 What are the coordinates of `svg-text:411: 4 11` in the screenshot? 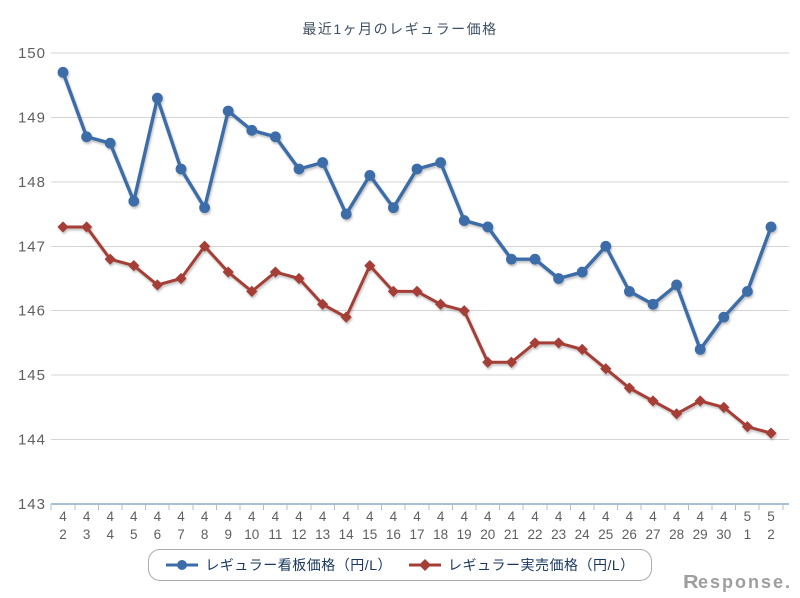 It's located at (275, 525).